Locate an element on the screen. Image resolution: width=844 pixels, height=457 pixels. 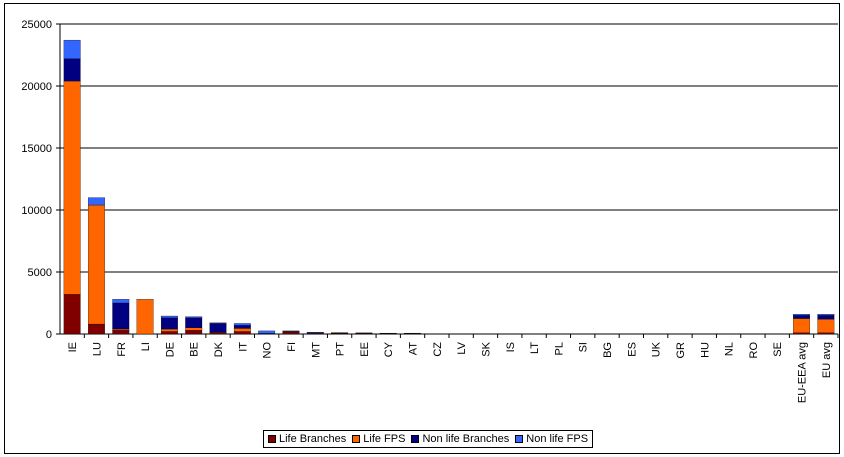
bar-segment-dk-non-life-fps is located at coordinates (218, 323).